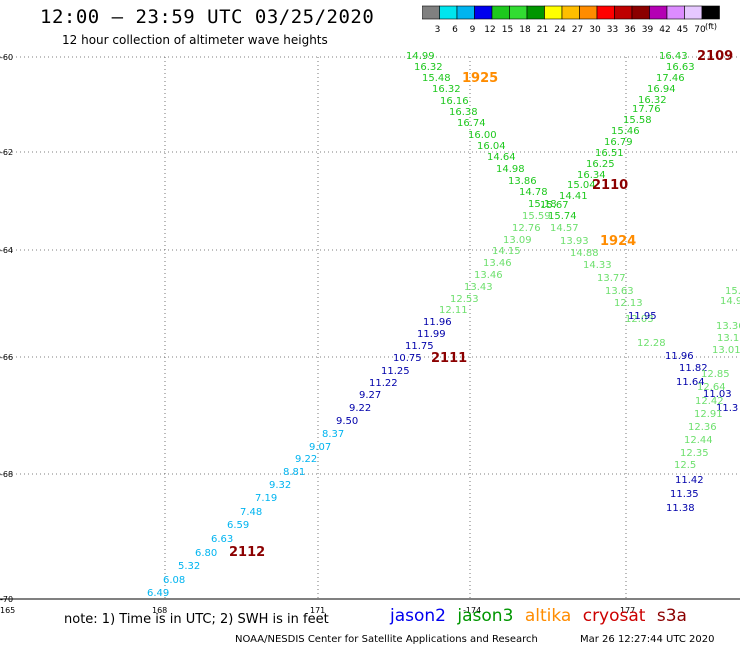  What do you see at coordinates (639, 319) in the screenshot?
I see `wave-height-label: 12.03` at bounding box center [639, 319].